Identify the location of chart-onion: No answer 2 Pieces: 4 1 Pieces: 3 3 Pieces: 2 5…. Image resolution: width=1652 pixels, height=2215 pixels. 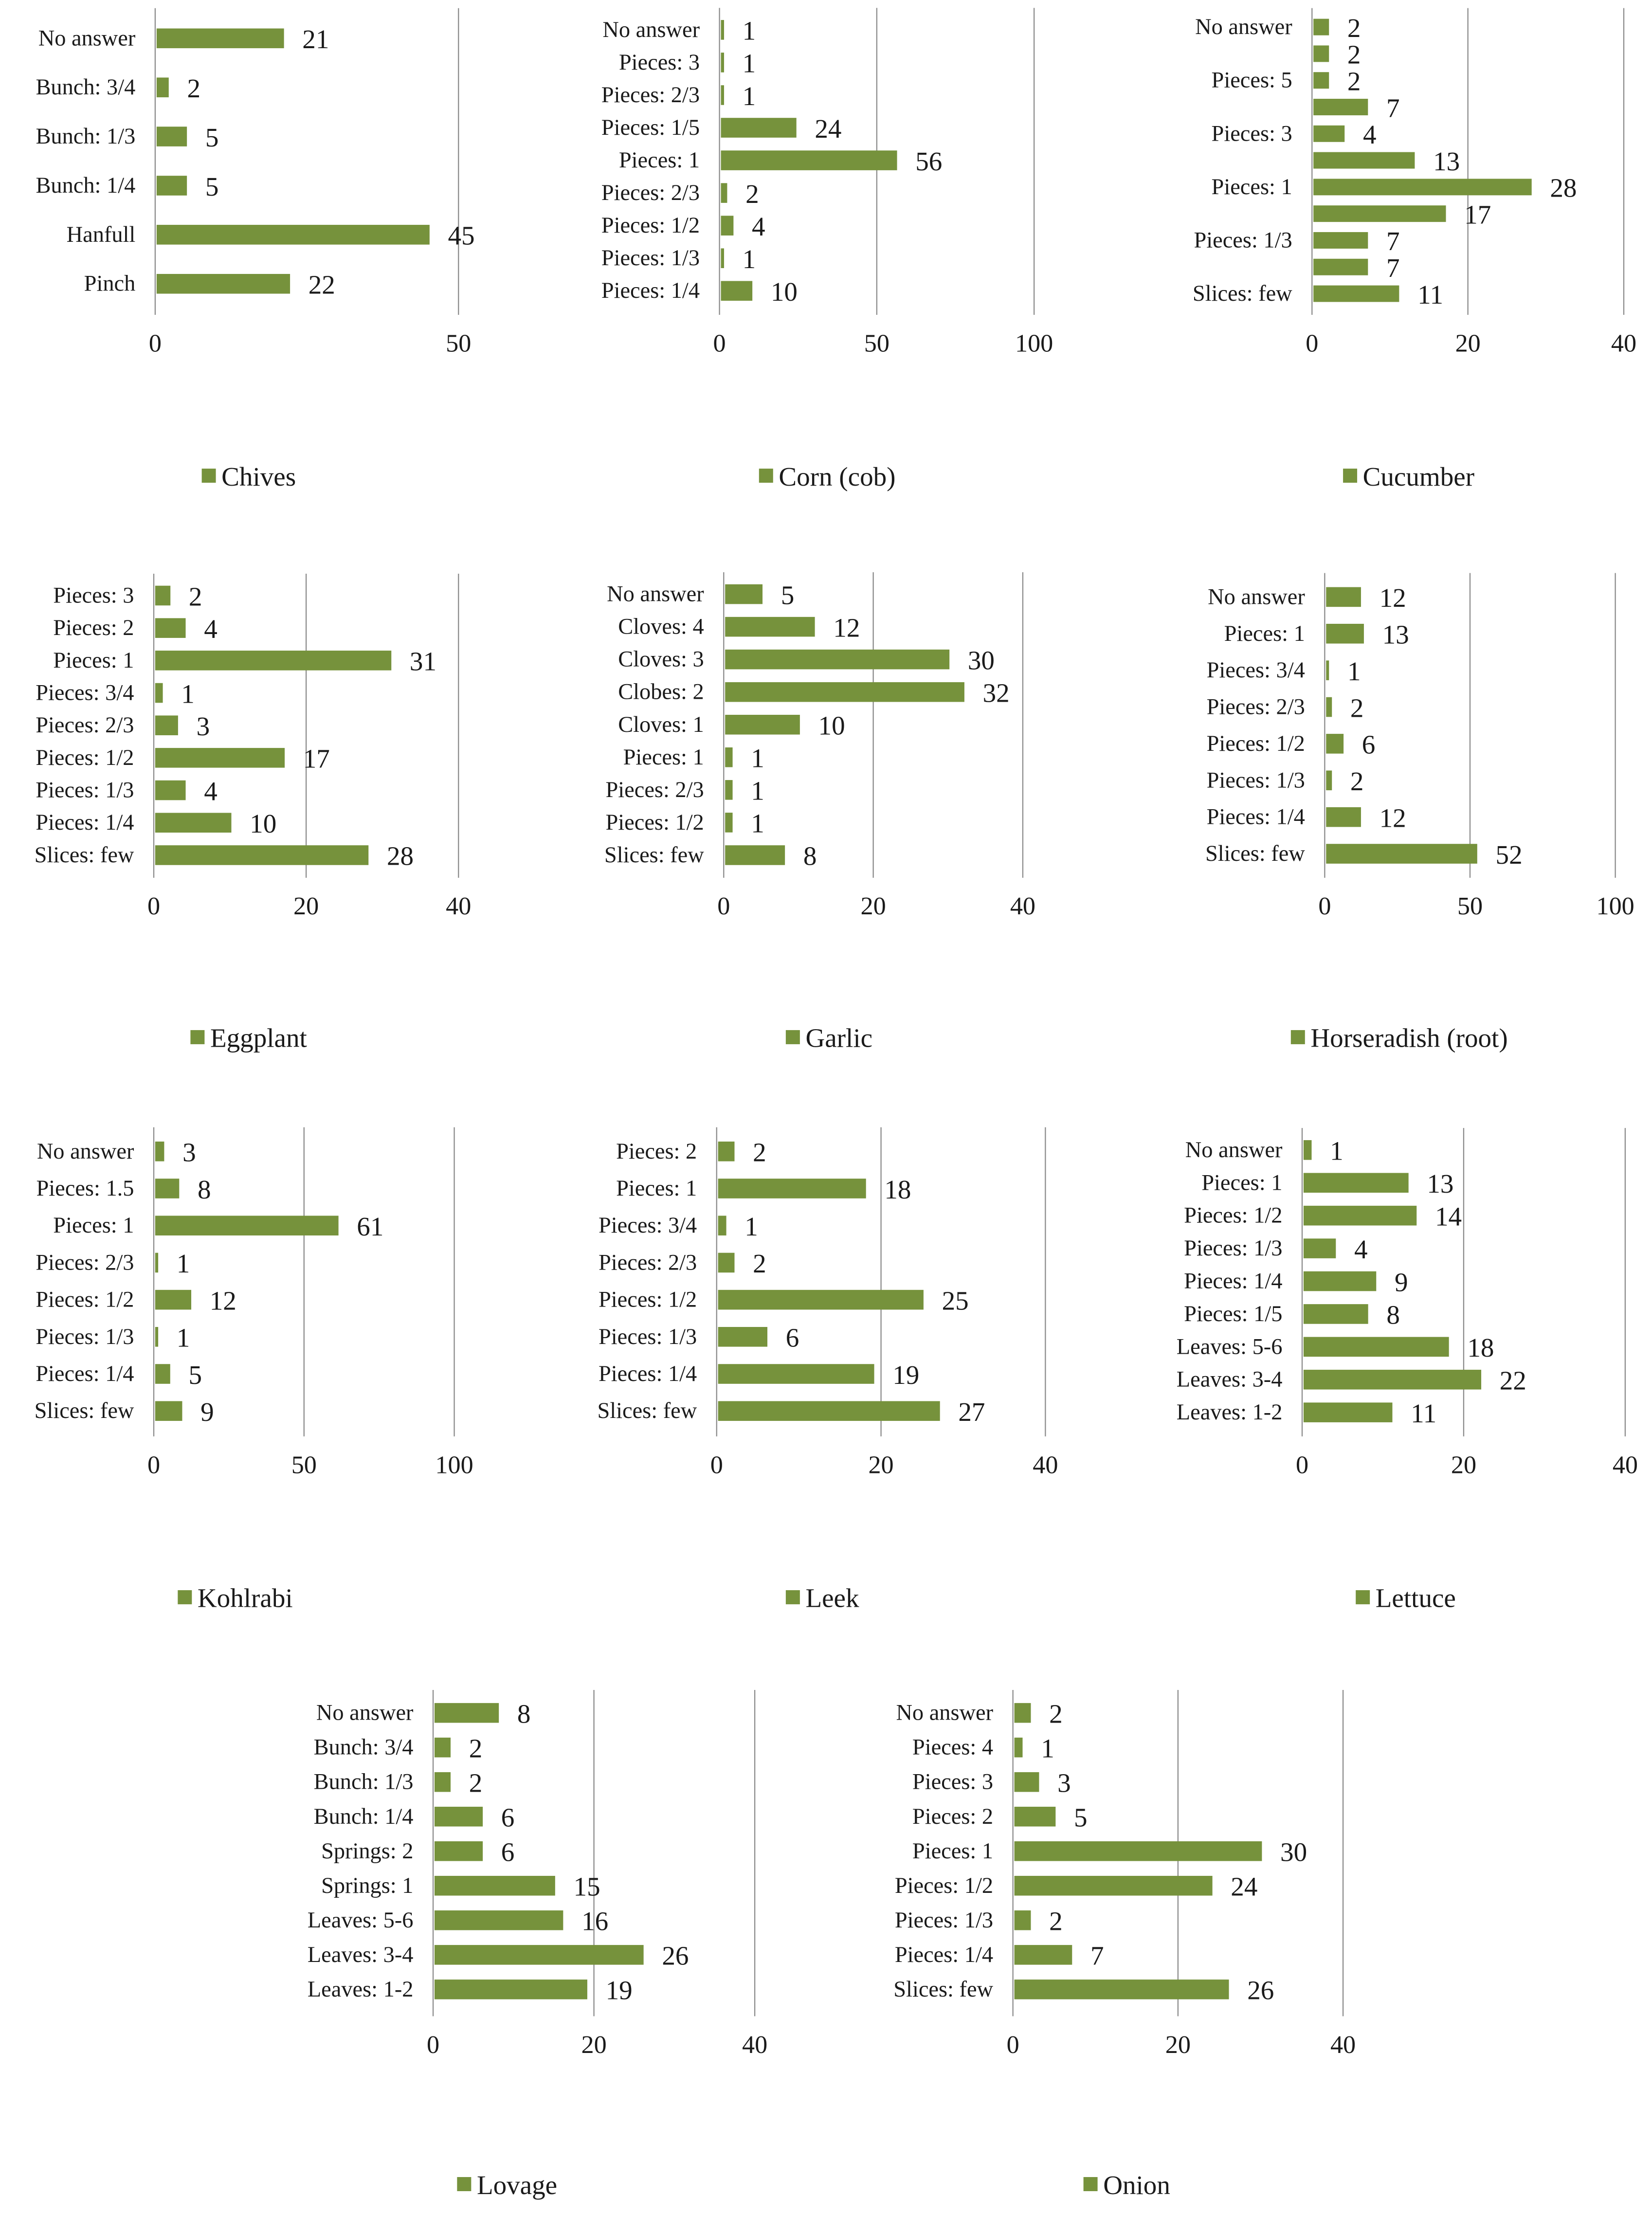
(1124, 1945).